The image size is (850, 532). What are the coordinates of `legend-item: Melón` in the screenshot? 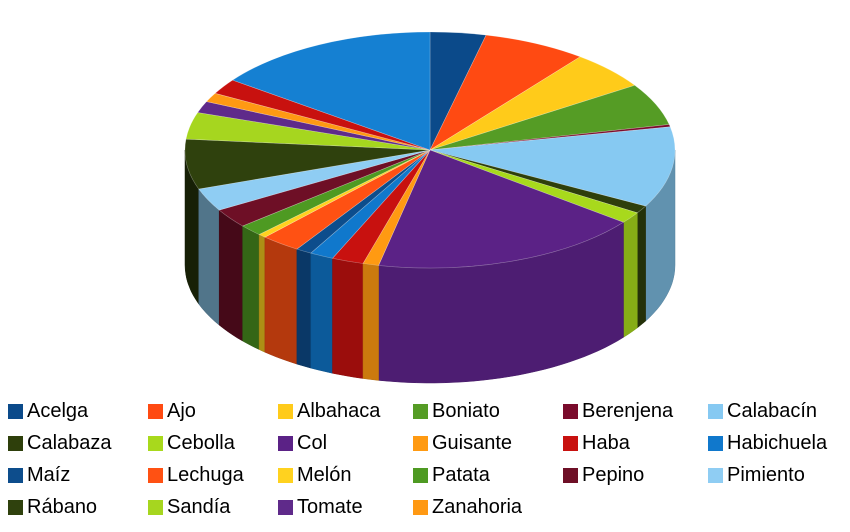 It's located at (314, 475).